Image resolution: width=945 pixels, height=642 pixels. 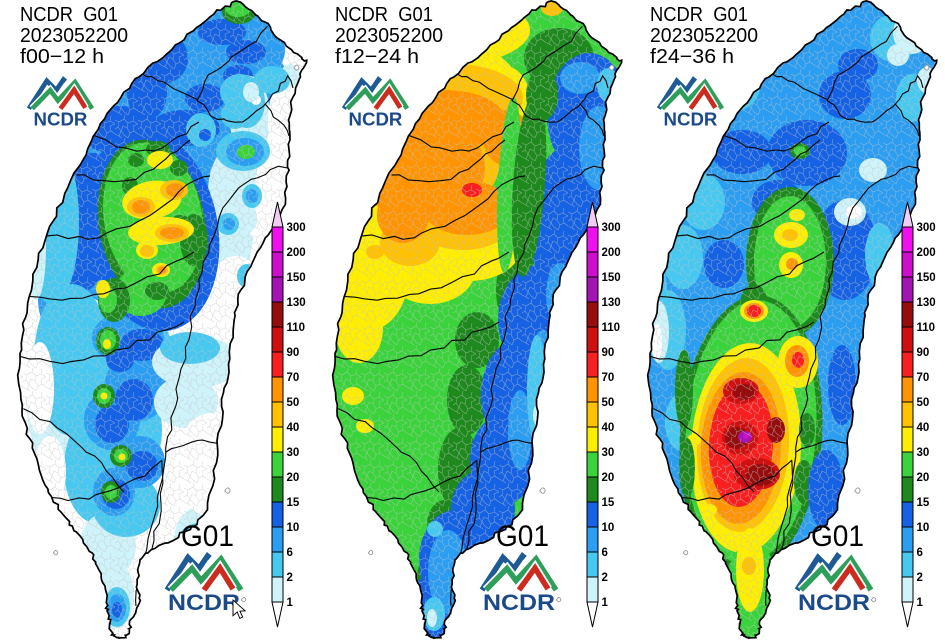 I want to click on svg-text: f00−12 h, so click(x=62, y=57).